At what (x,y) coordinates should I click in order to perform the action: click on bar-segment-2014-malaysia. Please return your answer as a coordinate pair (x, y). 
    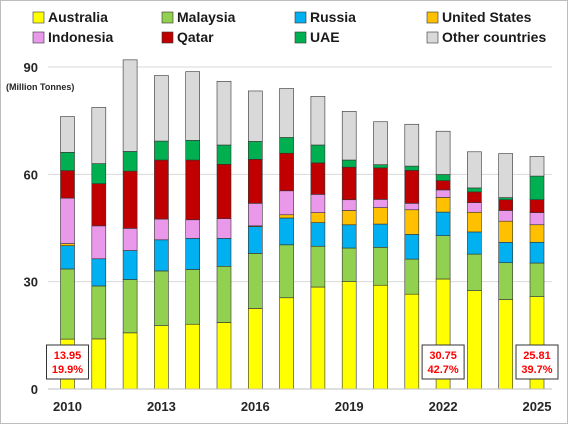
    Looking at the image, I should click on (192, 297).